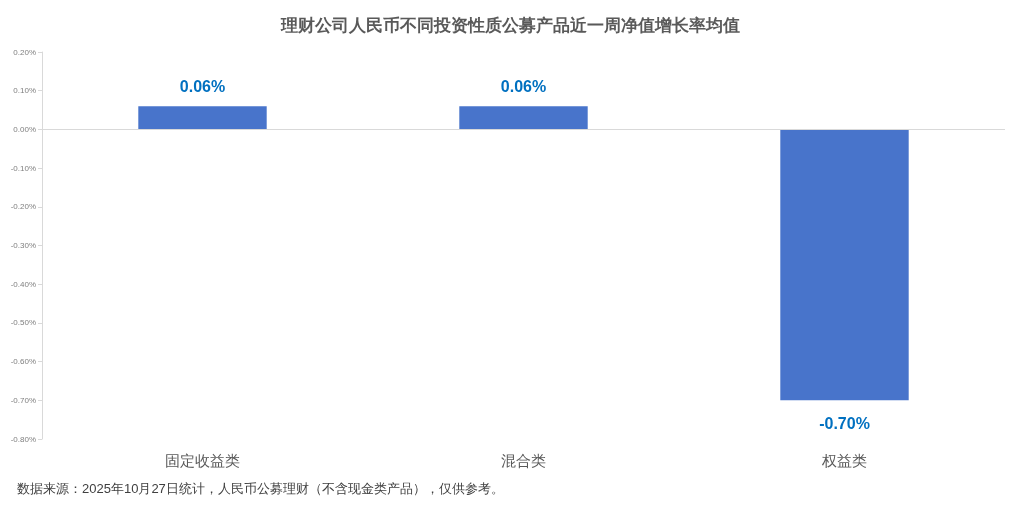 This screenshot has width=1021, height=512. What do you see at coordinates (23, 168) in the screenshot?
I see `y-tick-label: -0.10%` at bounding box center [23, 168].